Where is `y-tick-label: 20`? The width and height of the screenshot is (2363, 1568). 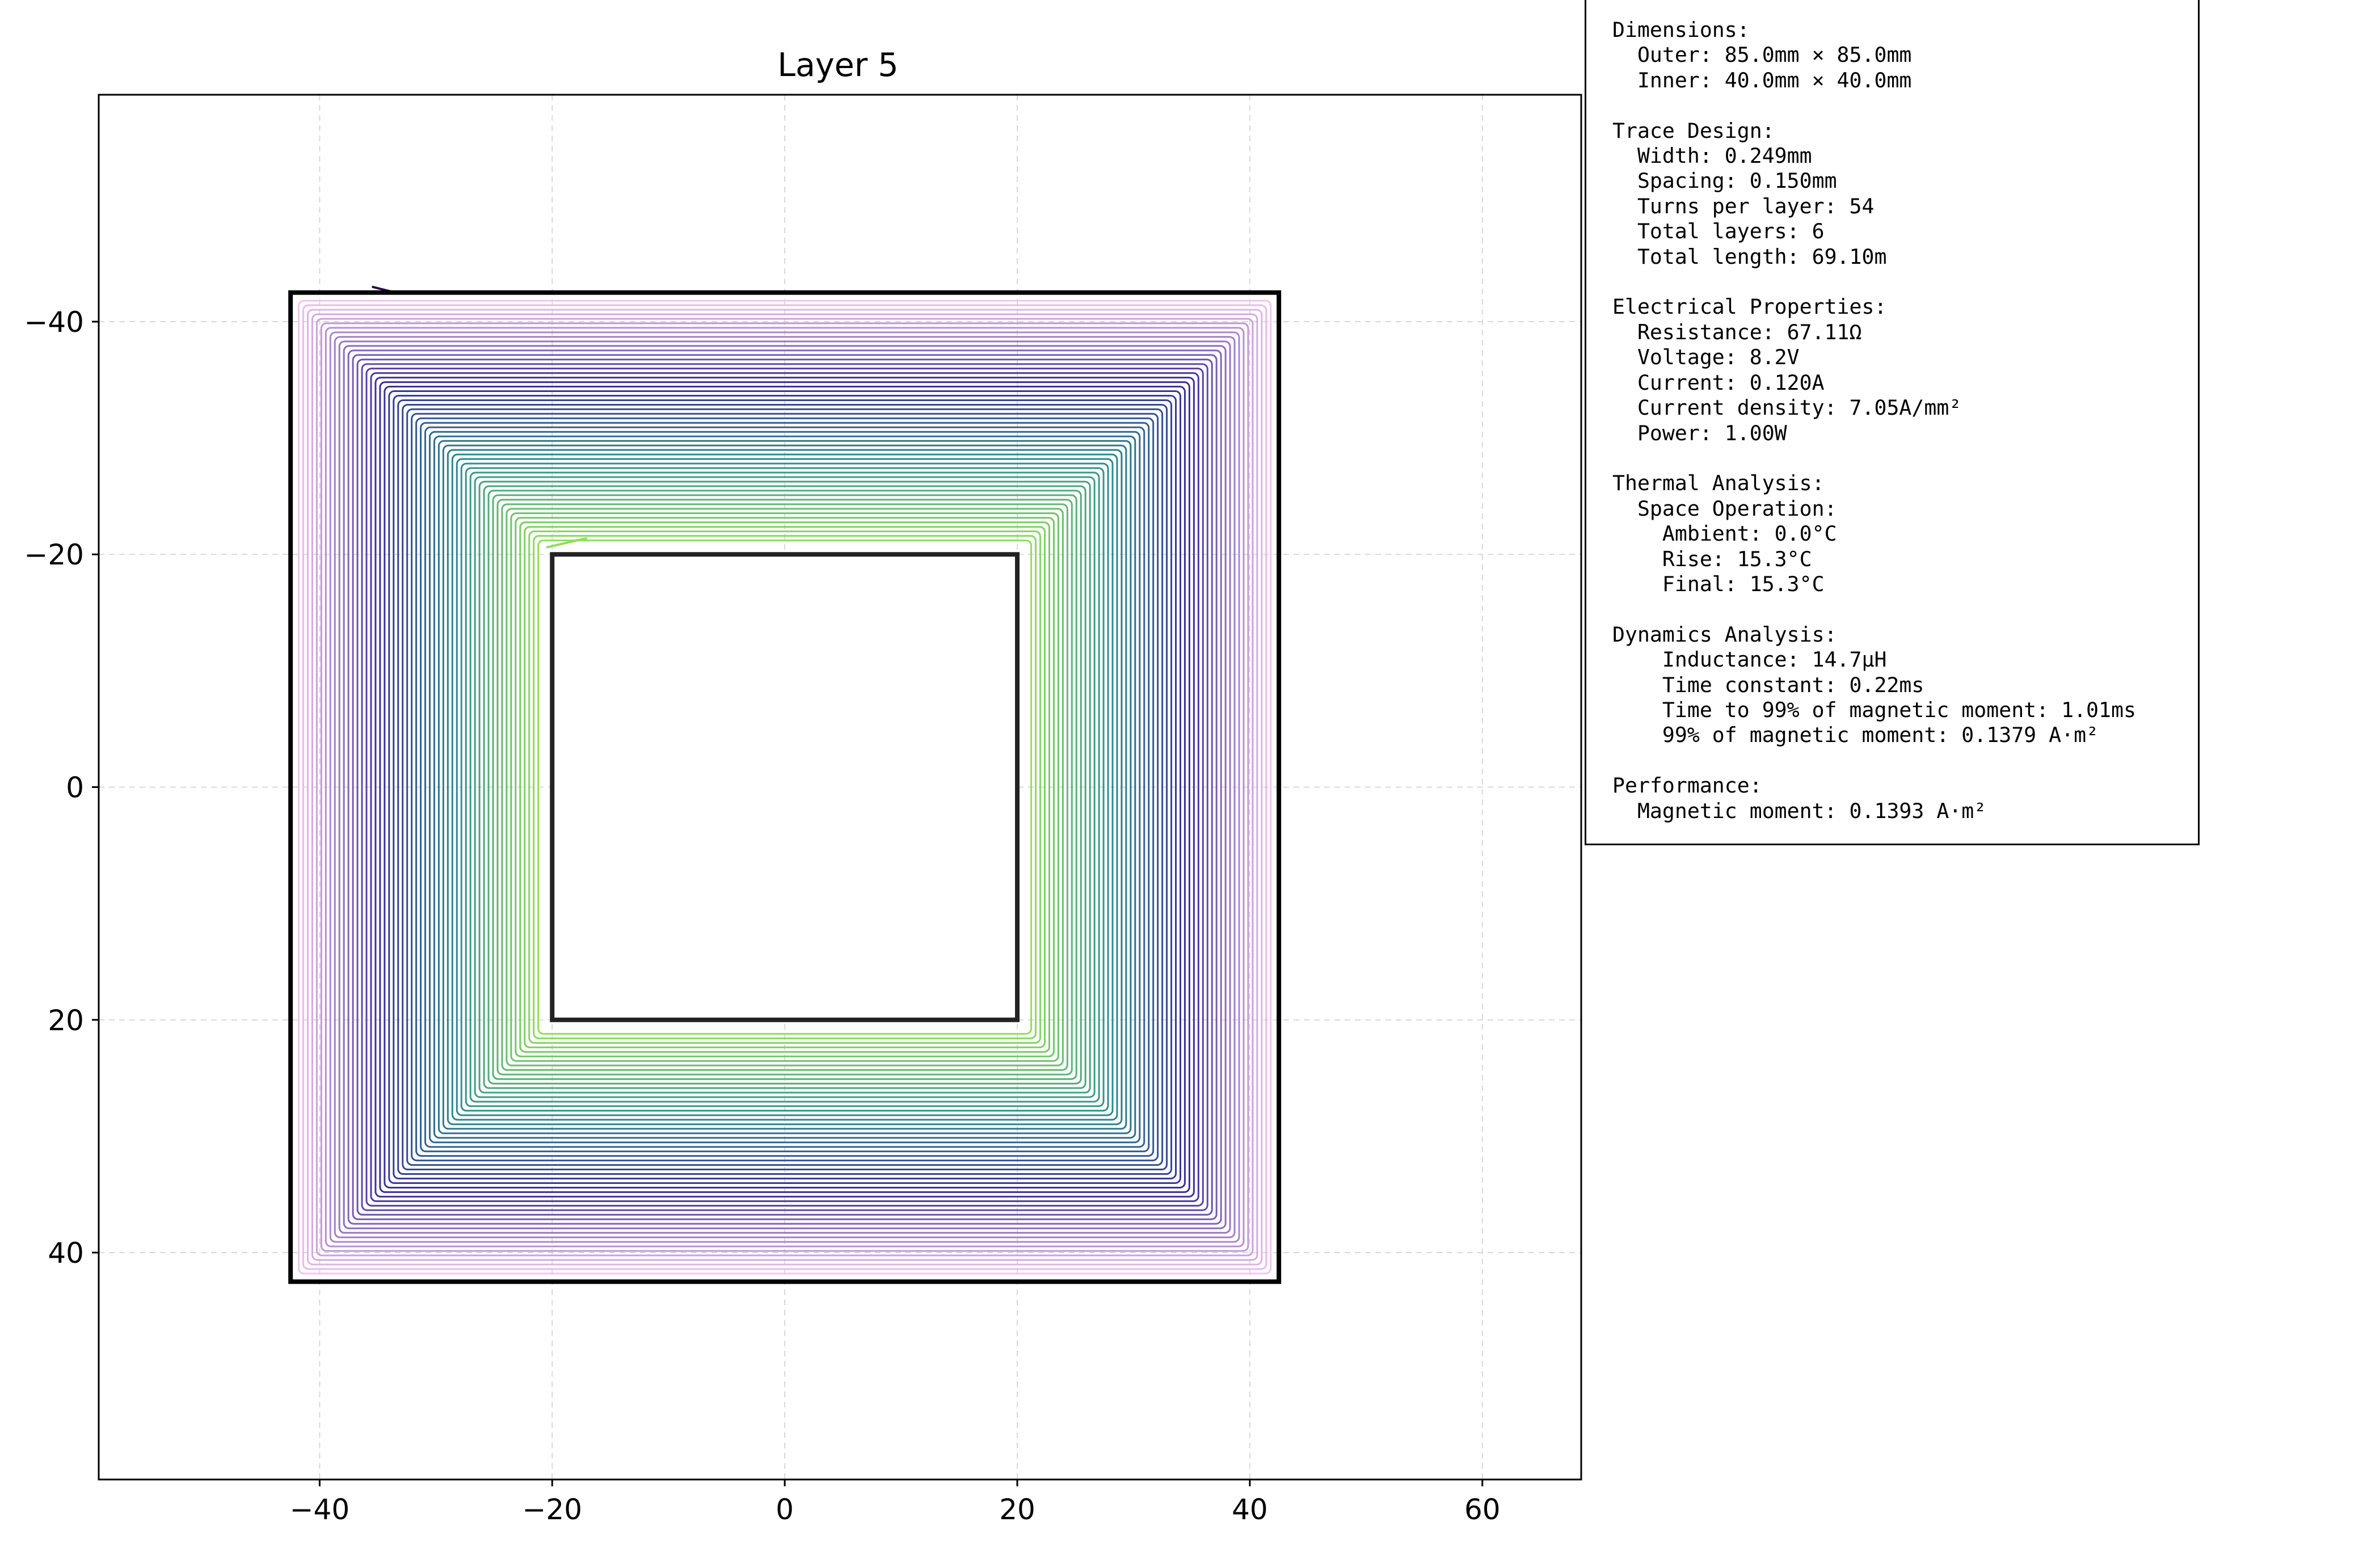 y-tick-label: 20 is located at coordinates (66, 1020).